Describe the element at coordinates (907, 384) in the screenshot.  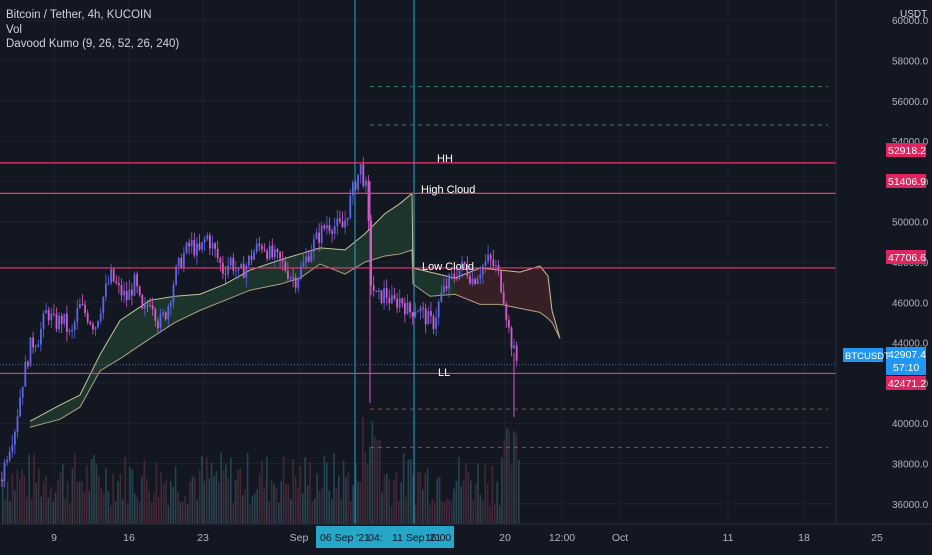
I see `ll-level-value: 42471.2` at that location.